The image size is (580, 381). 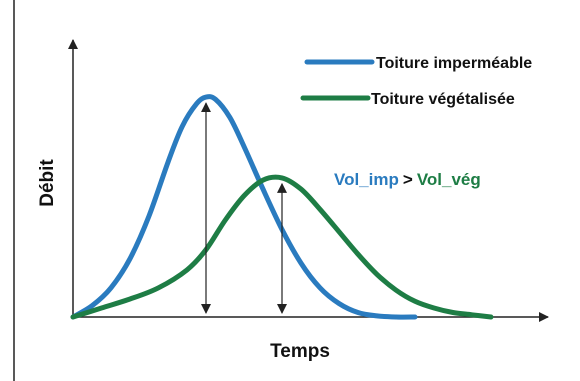 What do you see at coordinates (443, 99) in the screenshot?
I see `legend-label-vegetalisee: Toiture végétalisée` at bounding box center [443, 99].